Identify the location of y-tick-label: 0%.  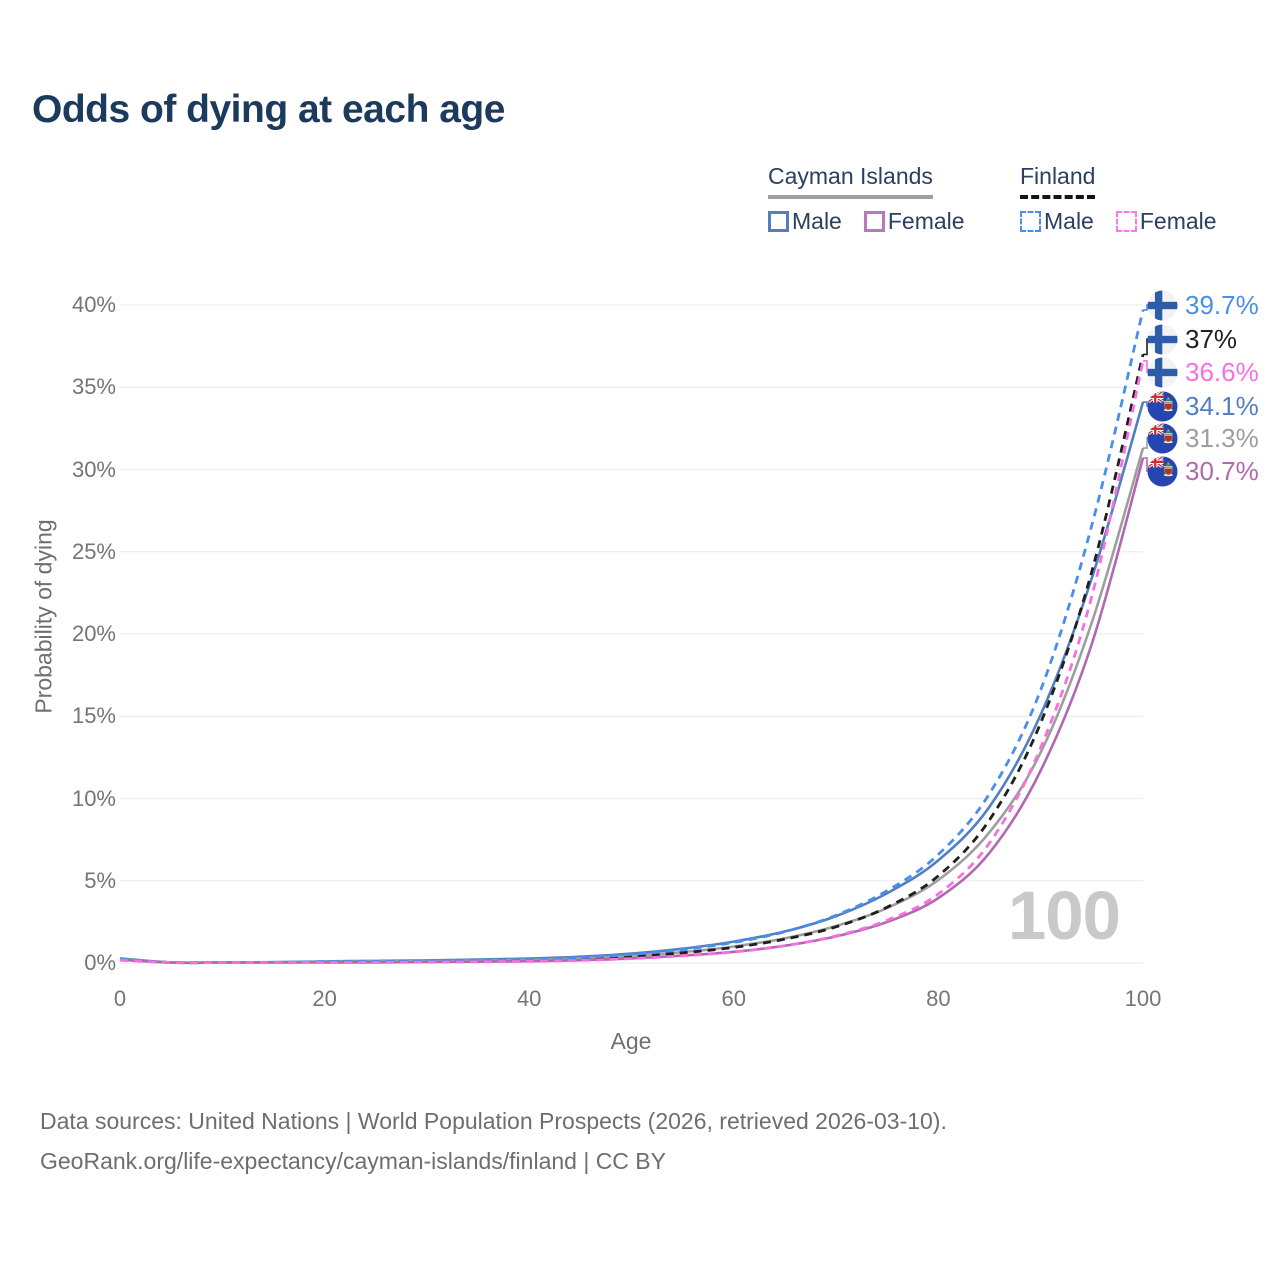
(100, 962).